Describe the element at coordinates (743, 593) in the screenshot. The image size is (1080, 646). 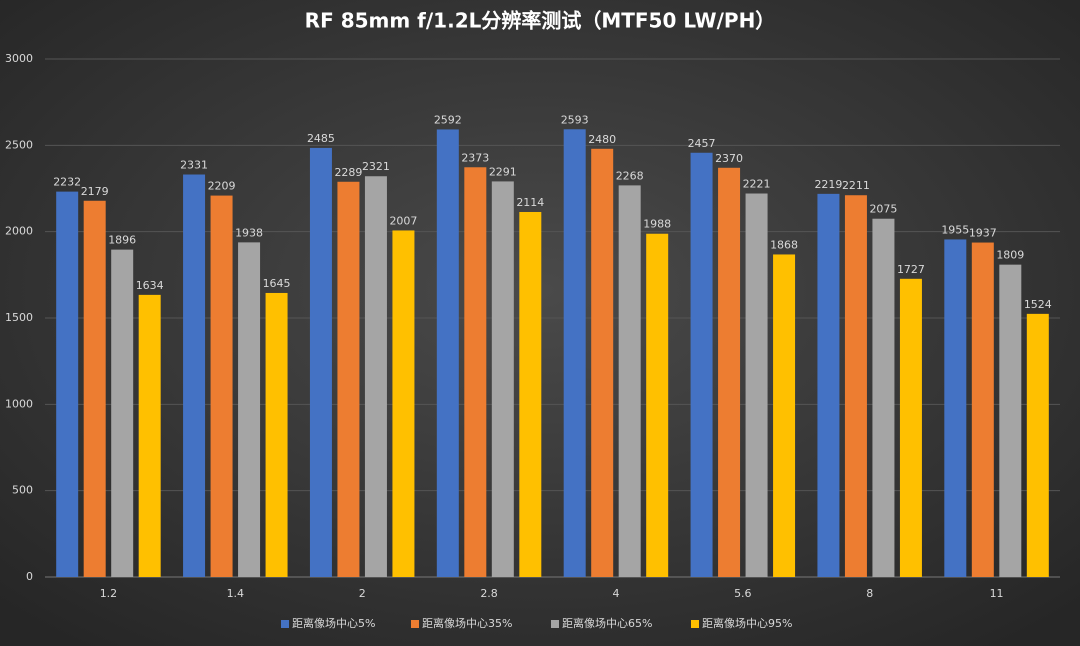
I see `x-tick-label: 5.6` at that location.